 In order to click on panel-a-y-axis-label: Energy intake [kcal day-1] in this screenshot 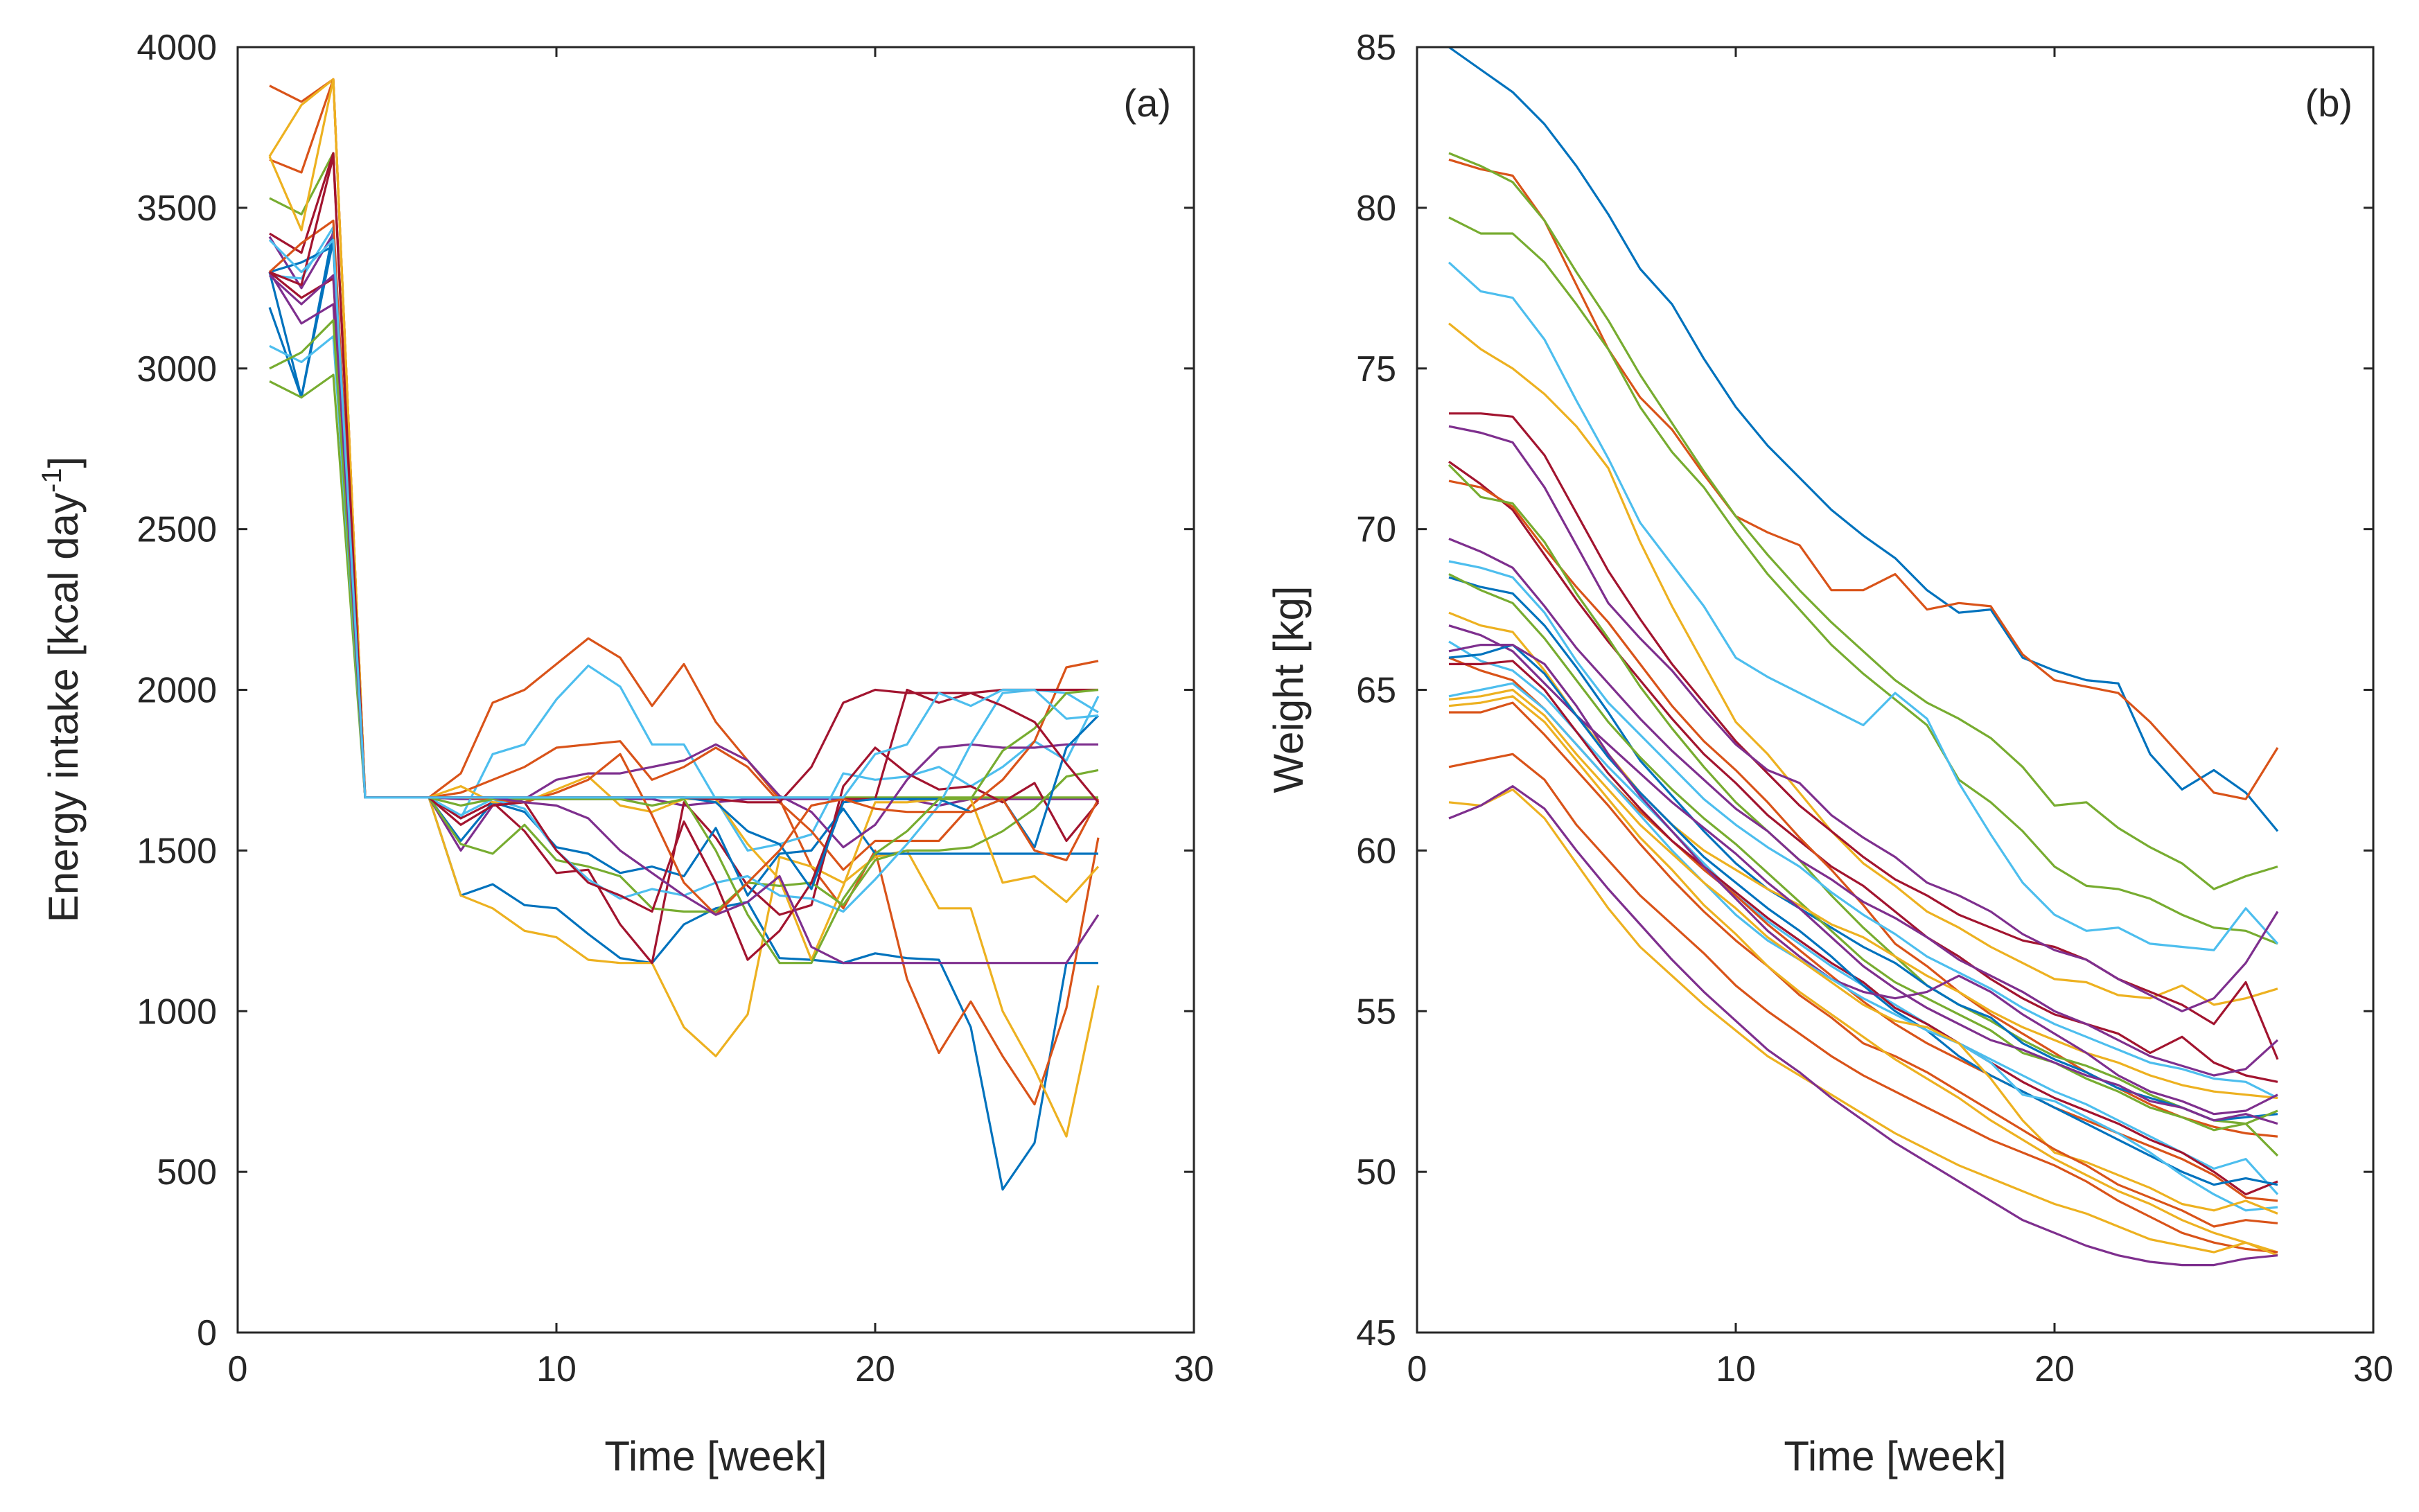, I will do `click(62, 690)`.